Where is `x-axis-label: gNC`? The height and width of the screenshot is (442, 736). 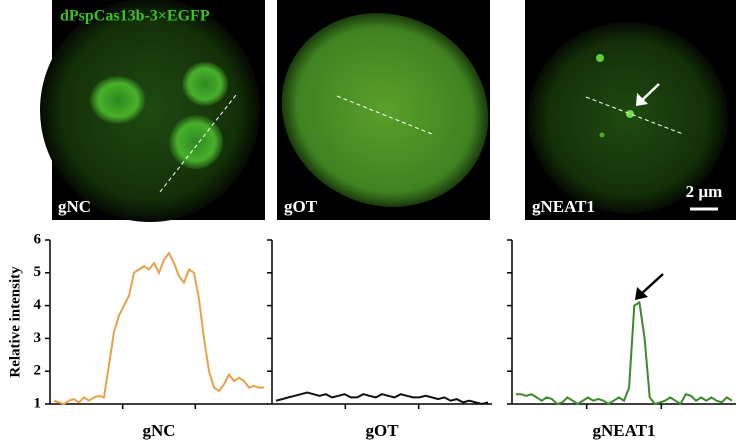 x-axis-label: gNC is located at coordinates (158, 430).